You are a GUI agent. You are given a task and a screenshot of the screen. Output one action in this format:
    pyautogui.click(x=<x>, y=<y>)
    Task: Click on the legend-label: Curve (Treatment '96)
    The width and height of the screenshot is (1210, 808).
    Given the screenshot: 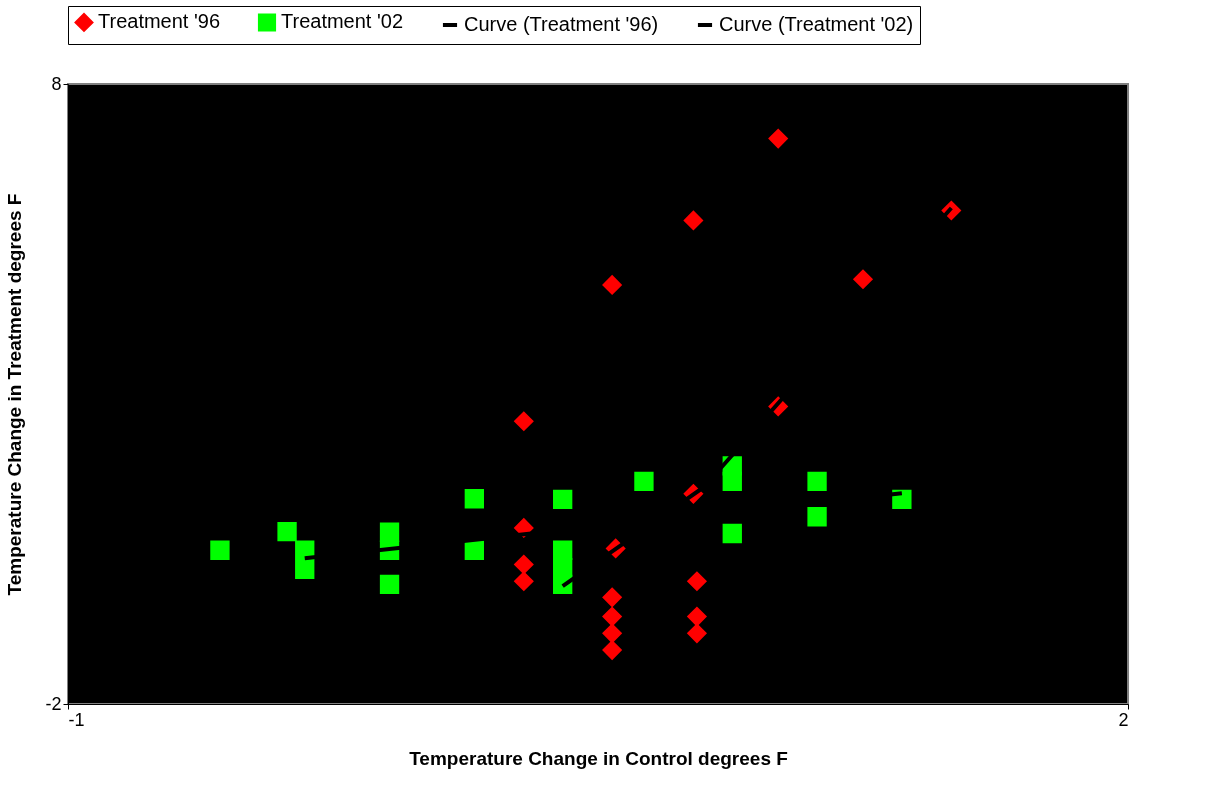 What is the action you would take?
    pyautogui.click(x=561, y=24)
    